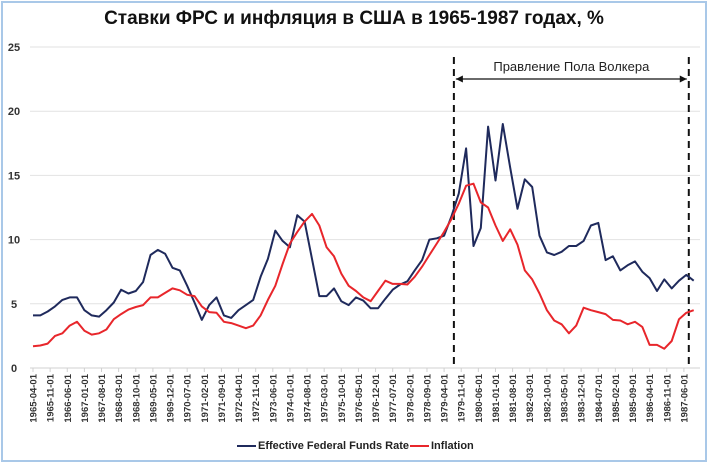  I want to click on x-tick-label: 1974-01-01, so click(290, 397).